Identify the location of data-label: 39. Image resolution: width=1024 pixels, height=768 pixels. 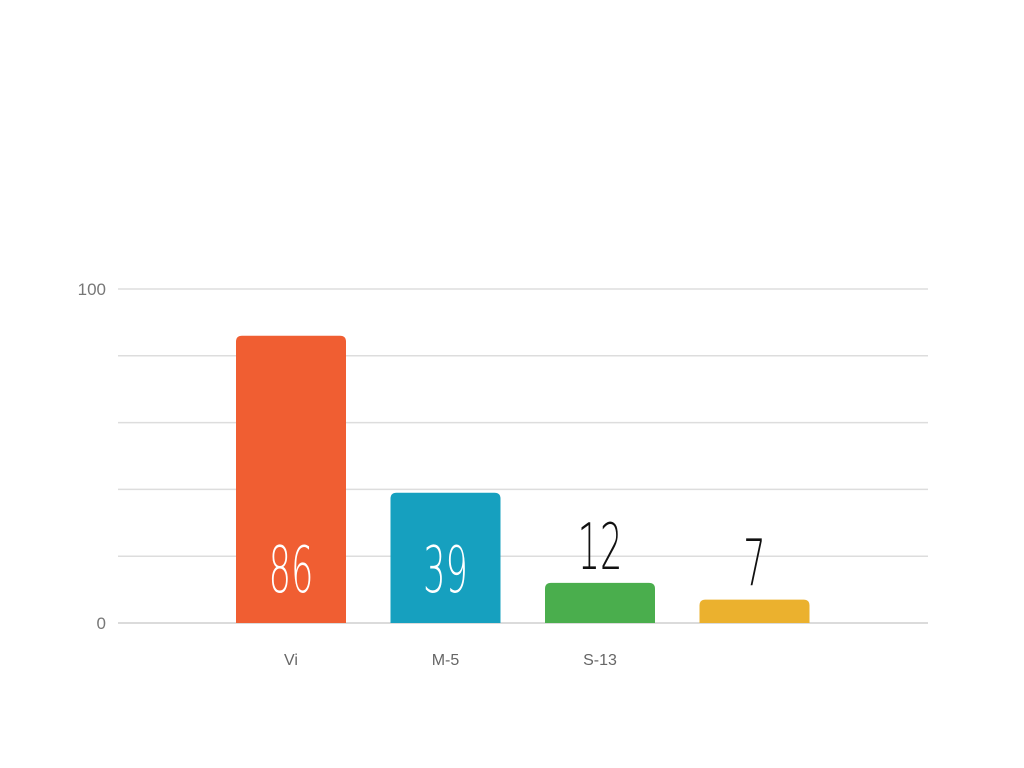
(445, 571).